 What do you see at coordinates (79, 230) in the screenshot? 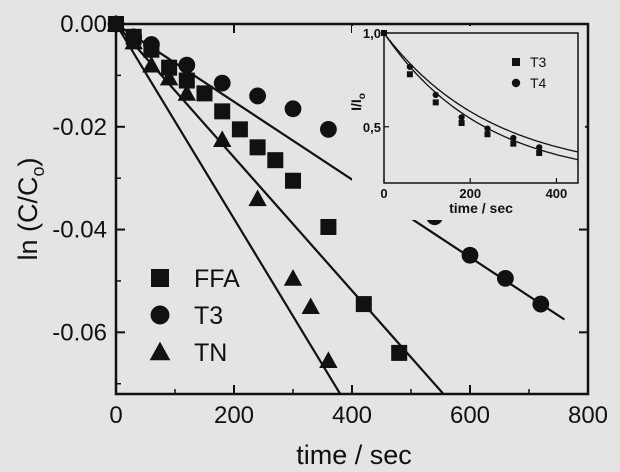
I see `y-tick-label: -0.04` at bounding box center [79, 230].